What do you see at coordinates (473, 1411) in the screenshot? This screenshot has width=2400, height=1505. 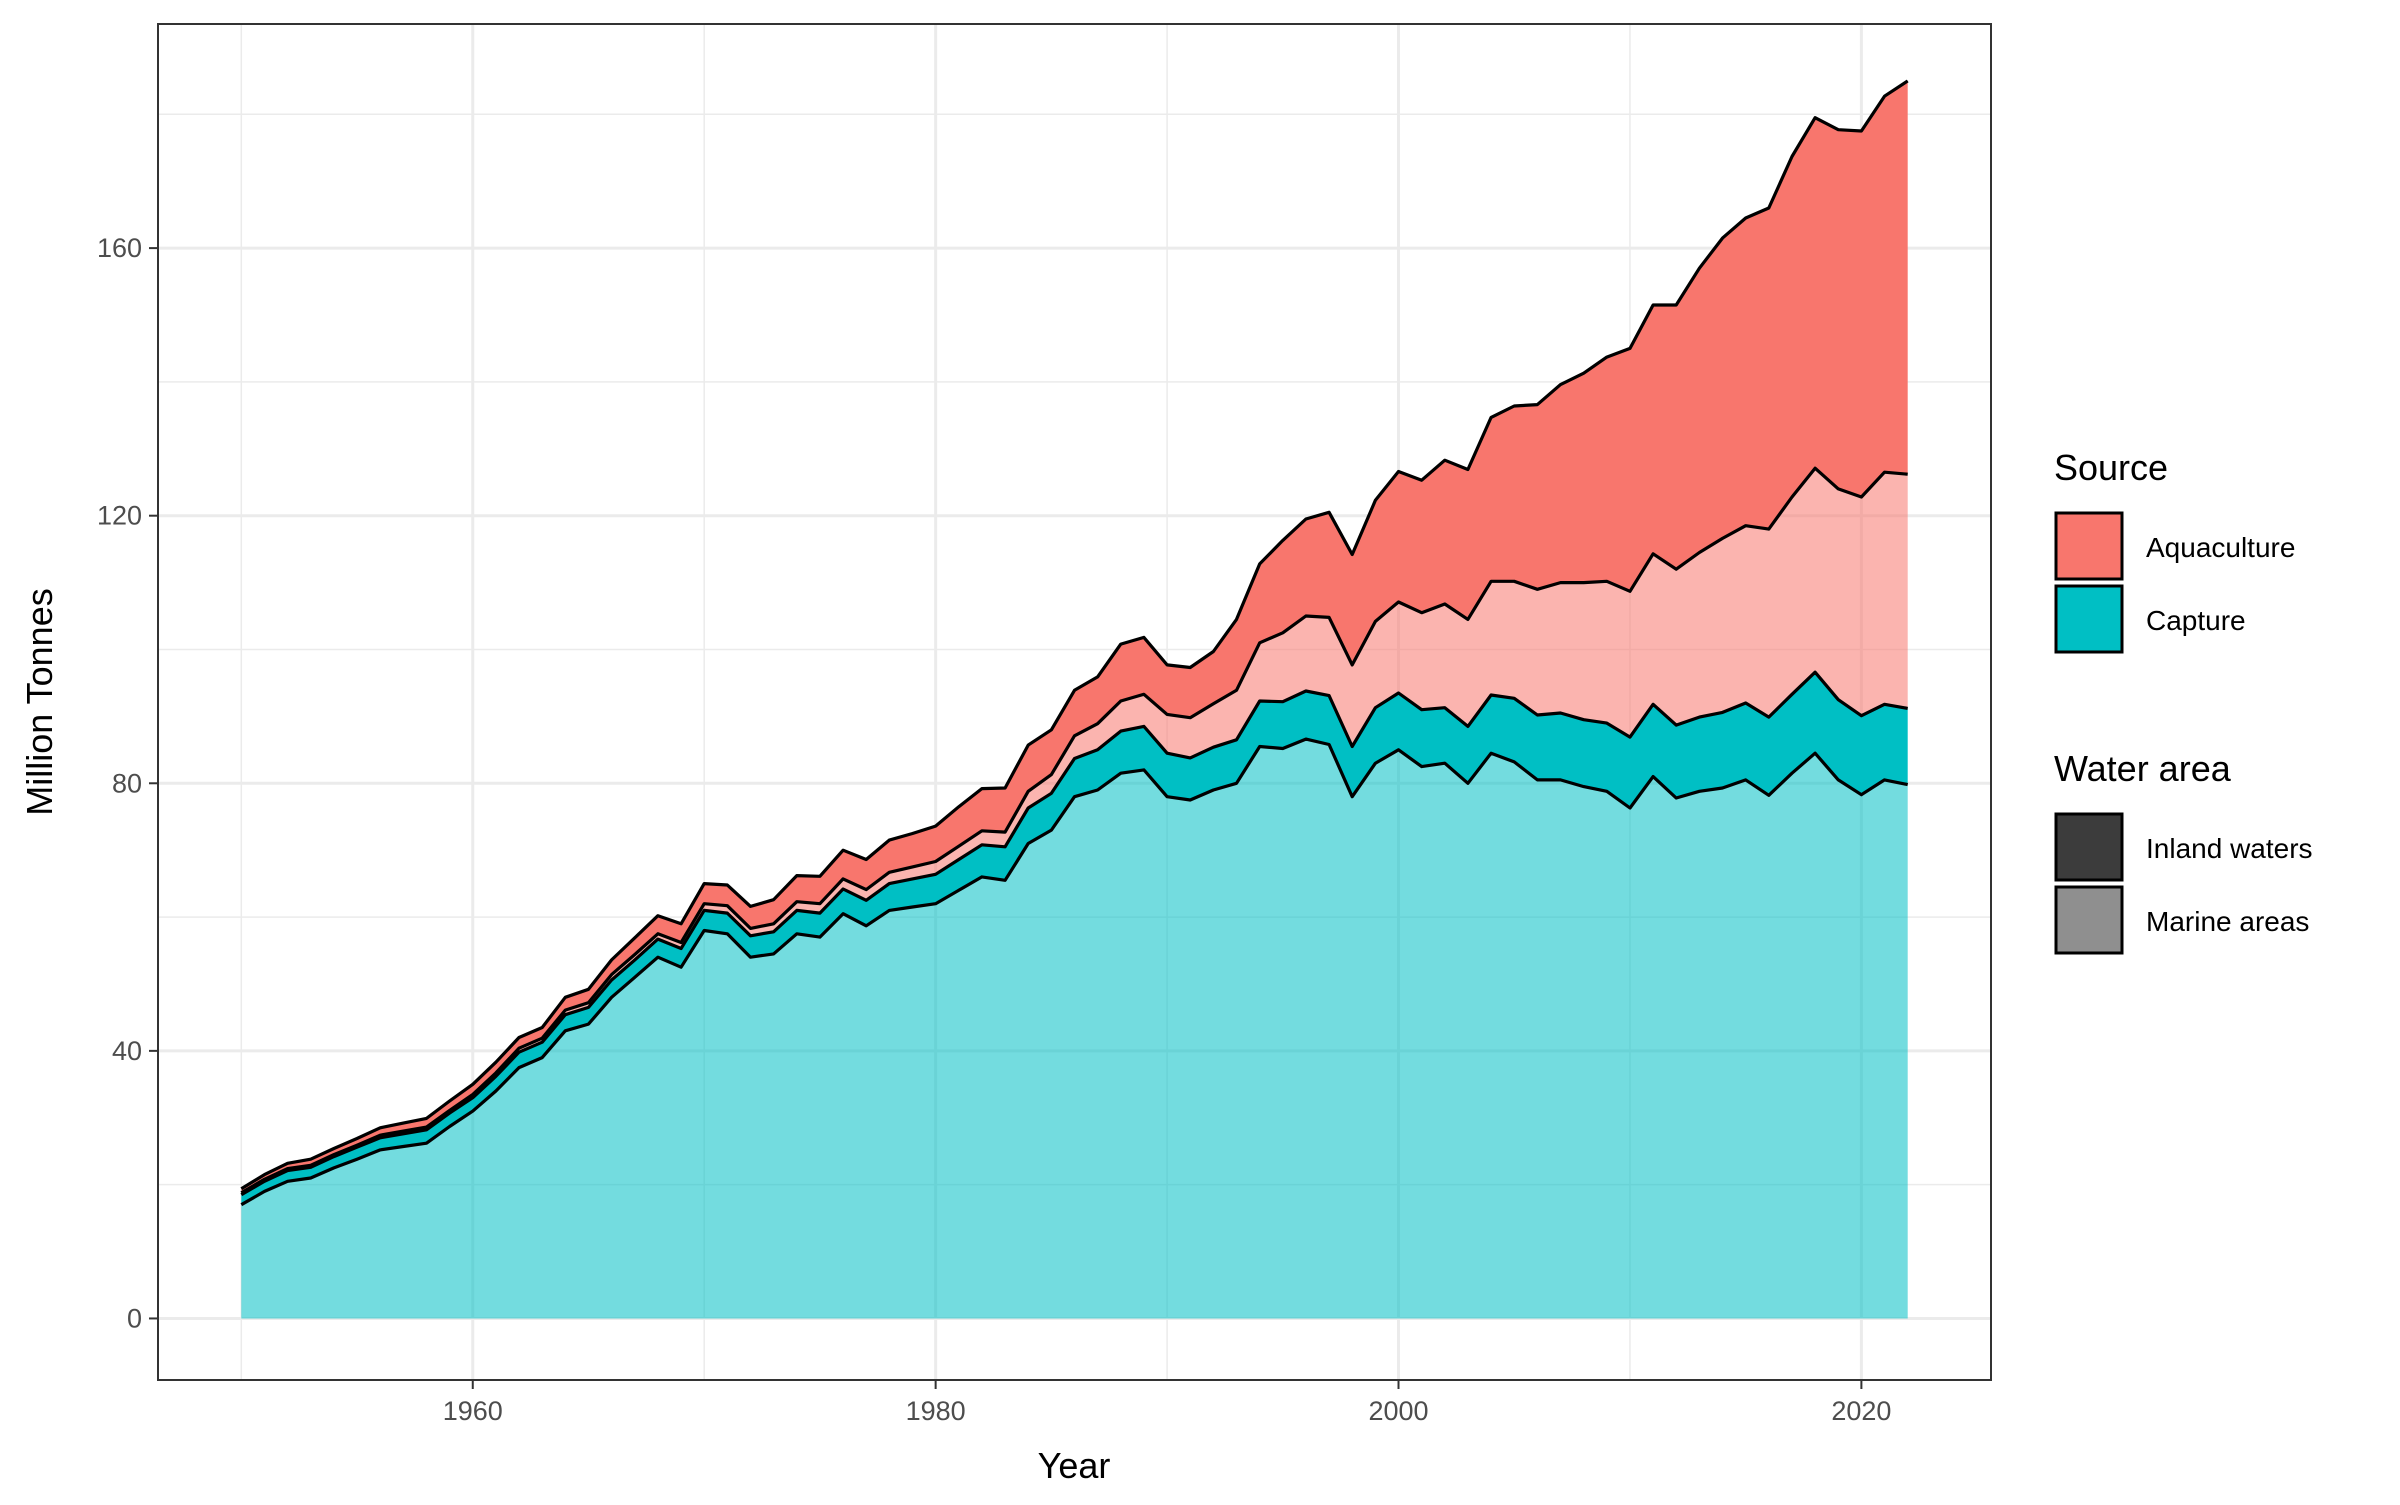 I see `x-tick-label: 1960` at bounding box center [473, 1411].